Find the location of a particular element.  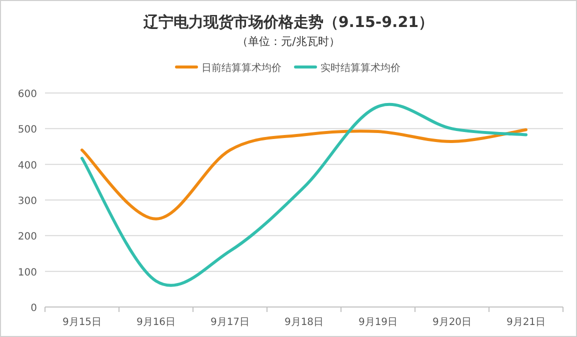

y-tick-label: 600 is located at coordinates (27, 94).